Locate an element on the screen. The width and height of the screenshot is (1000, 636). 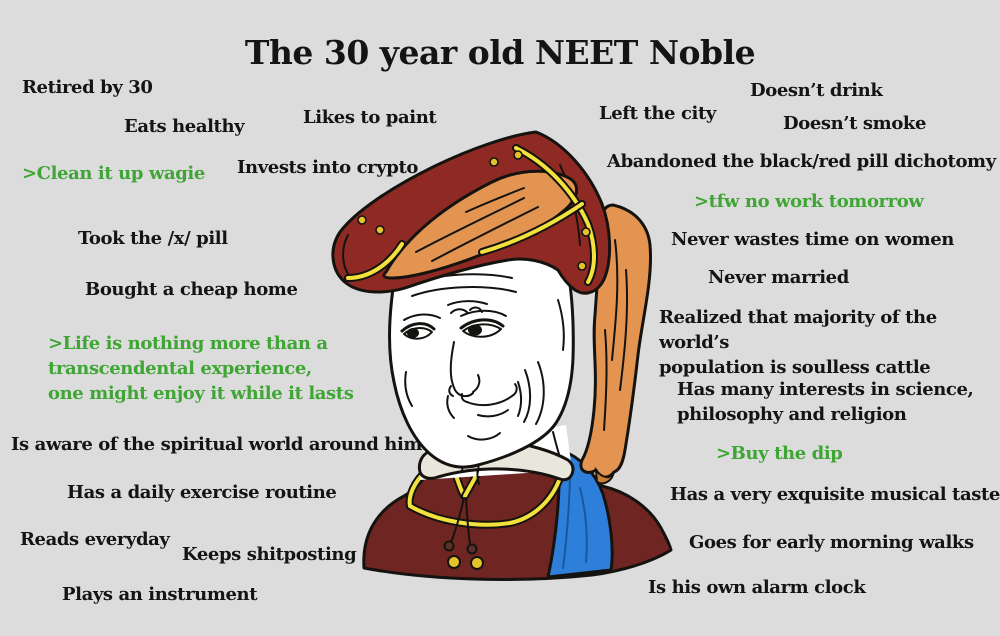
meme-title: The 30 year old NEET Noble is located at coordinates (500, 52).